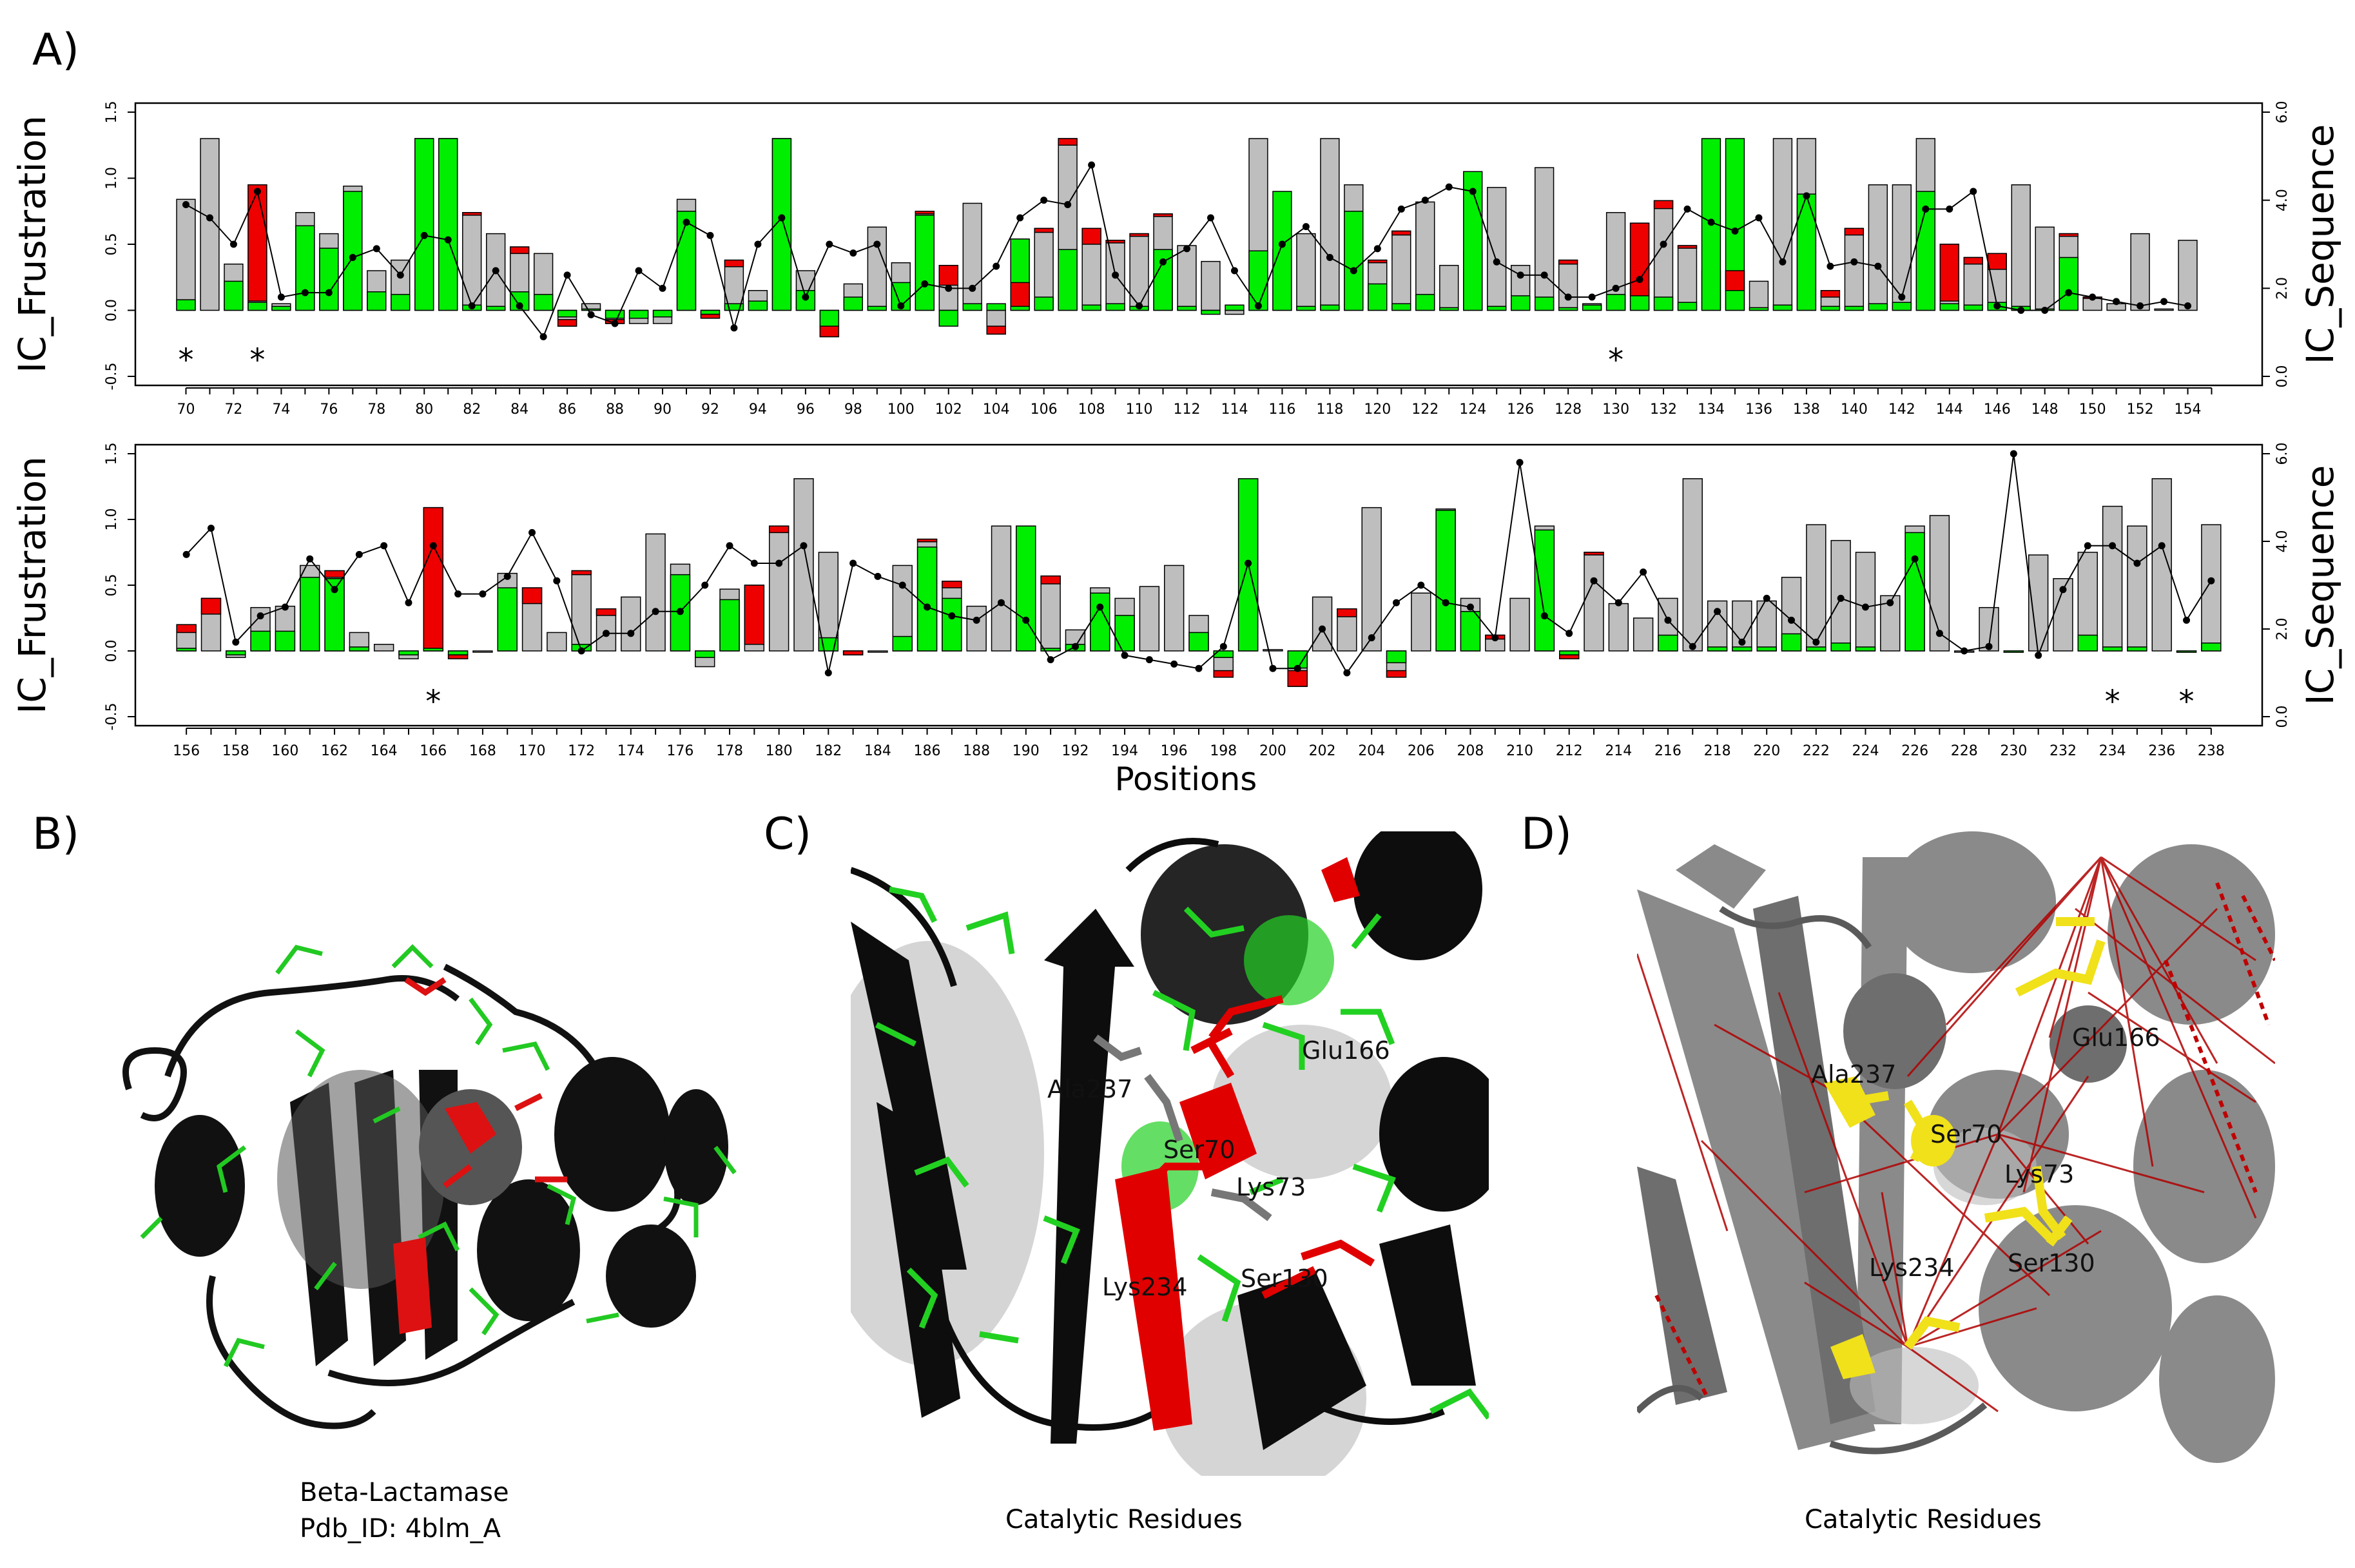 The image size is (2355, 1568). I want to click on catalytic-site-drawing, so click(1170, 1153).